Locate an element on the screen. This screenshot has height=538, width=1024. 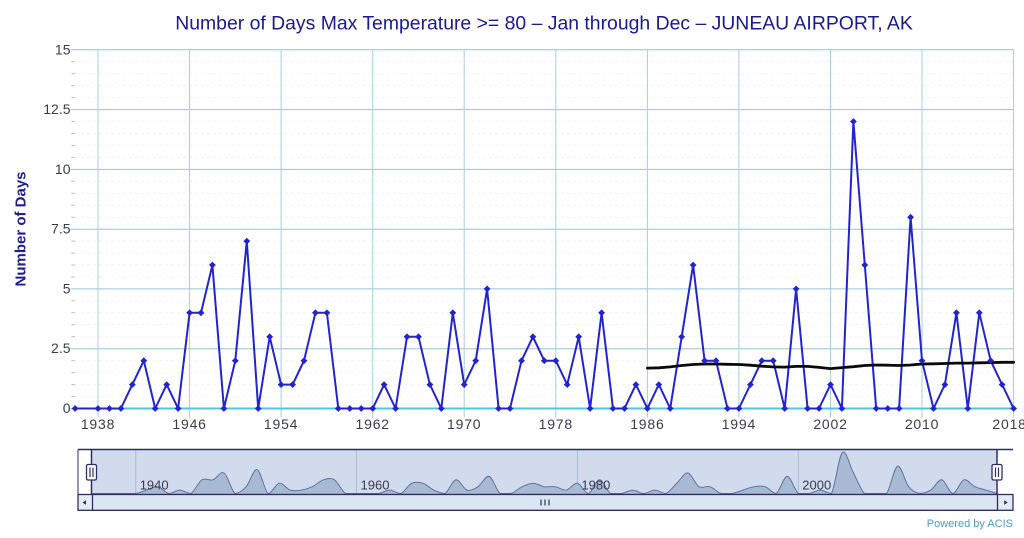
svg-text: 10 is located at coordinates (63, 169).